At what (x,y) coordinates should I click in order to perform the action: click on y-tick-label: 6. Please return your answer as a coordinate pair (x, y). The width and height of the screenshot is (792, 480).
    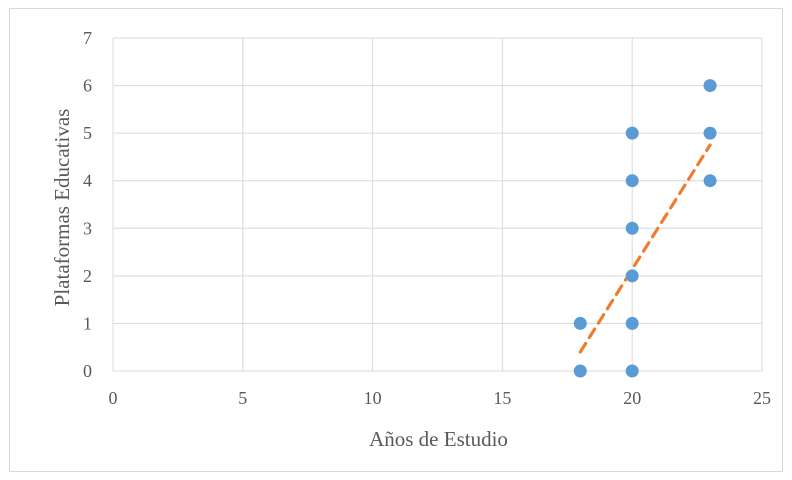
    Looking at the image, I should click on (87, 86).